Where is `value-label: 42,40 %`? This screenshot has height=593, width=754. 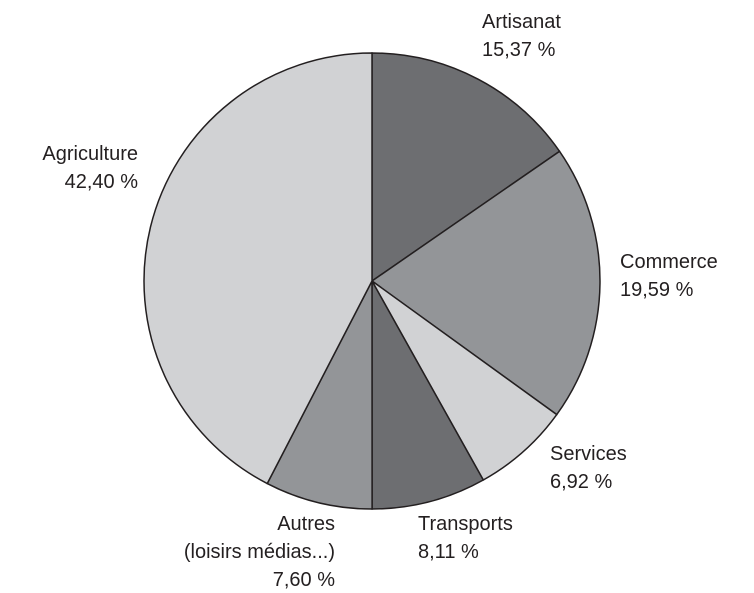 value-label: 42,40 % is located at coordinates (102, 182).